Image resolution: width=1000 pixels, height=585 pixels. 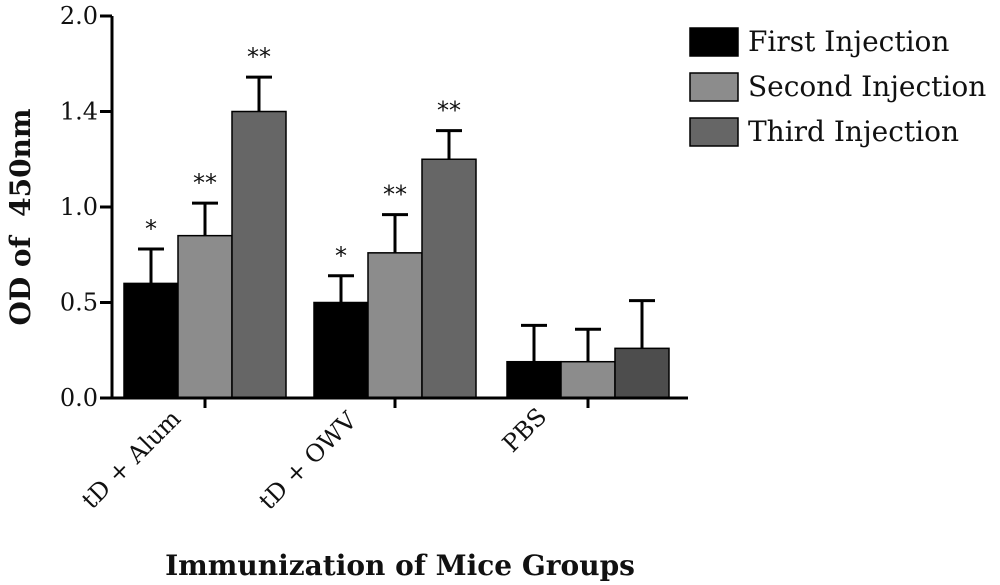 I want to click on x-category-label: tD + Alum, so click(x=131, y=459).